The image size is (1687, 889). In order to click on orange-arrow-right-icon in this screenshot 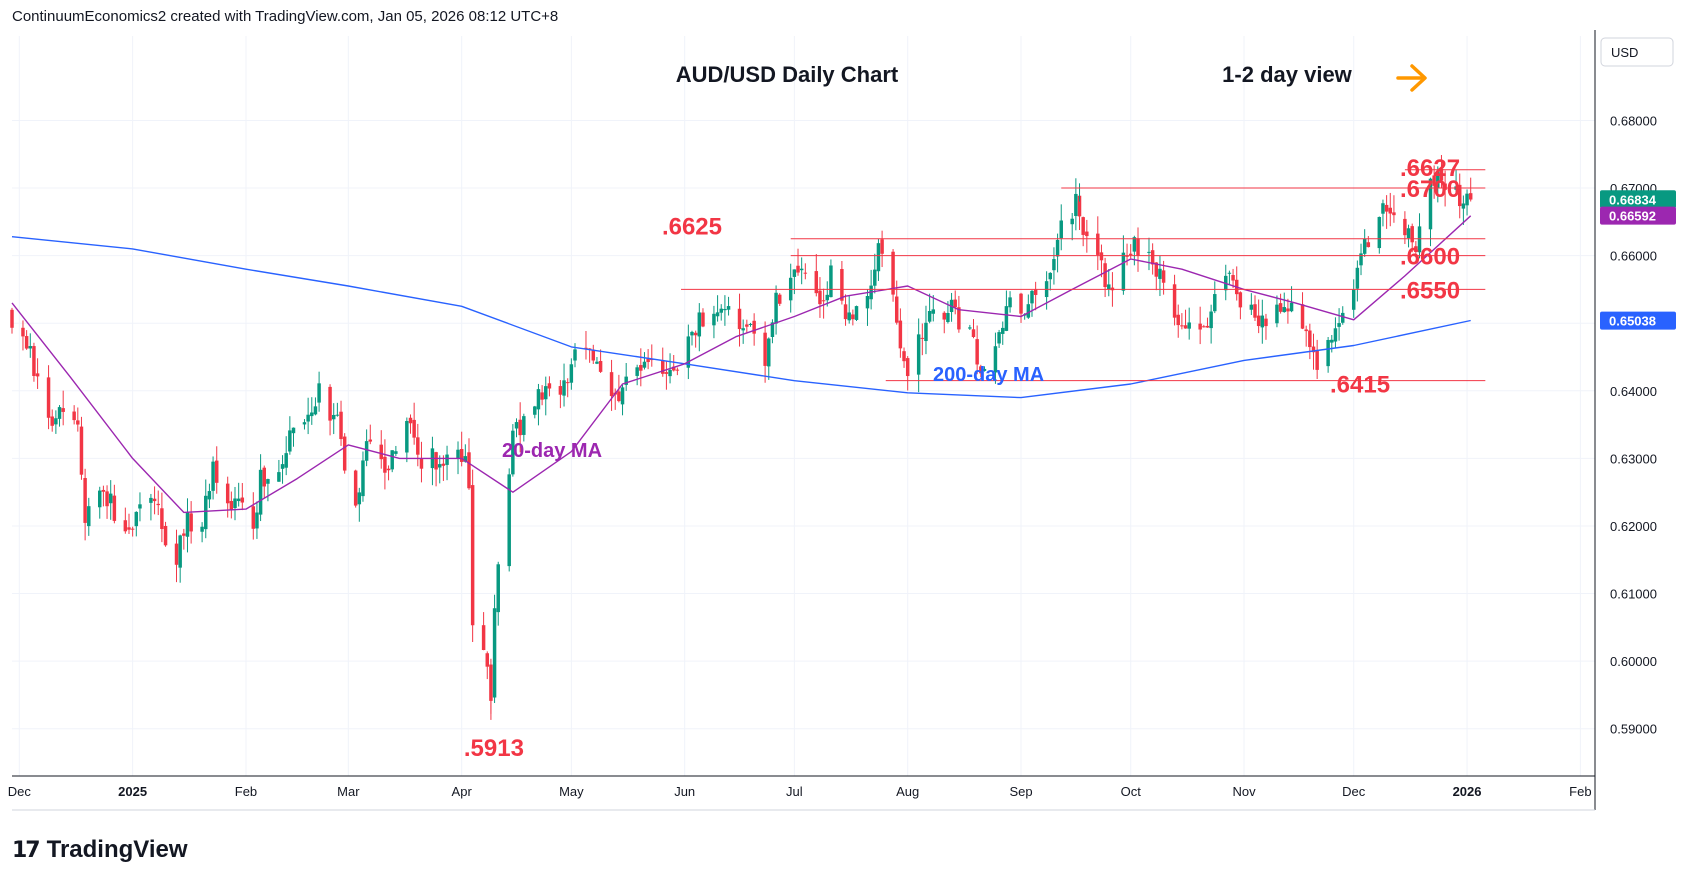, I will do `click(1411, 78)`.